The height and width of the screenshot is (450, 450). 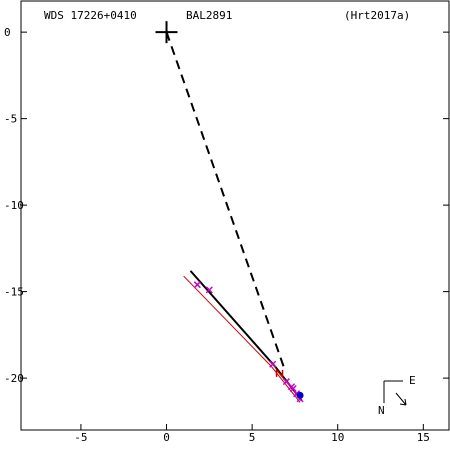 What do you see at coordinates (252, 437) in the screenshot?
I see `x-tick-label: 5` at bounding box center [252, 437].